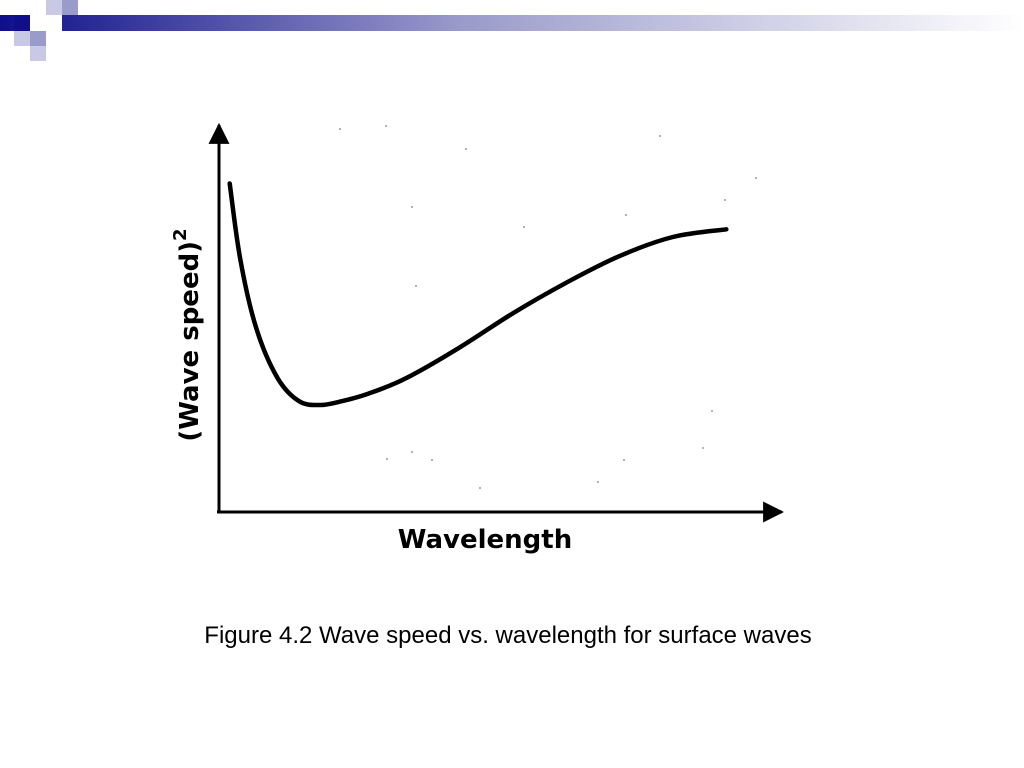 The width and height of the screenshot is (1024, 768). I want to click on y-axis-label-text: (Wave speed), so click(190, 341).